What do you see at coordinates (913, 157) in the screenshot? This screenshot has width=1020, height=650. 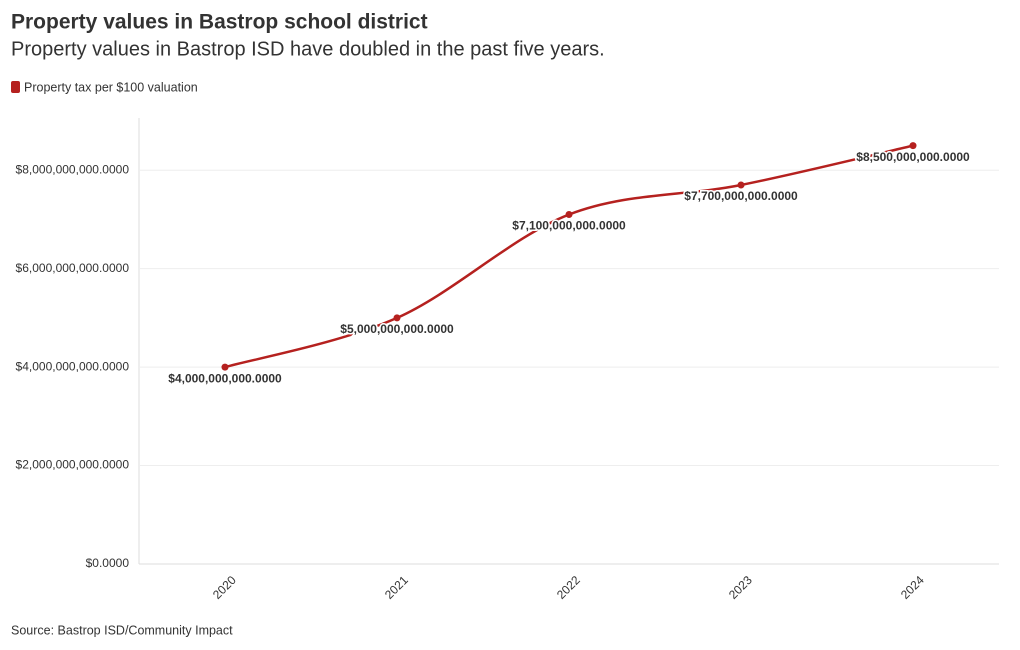 I see `value-label: $8,500,000,000.0000` at bounding box center [913, 157].